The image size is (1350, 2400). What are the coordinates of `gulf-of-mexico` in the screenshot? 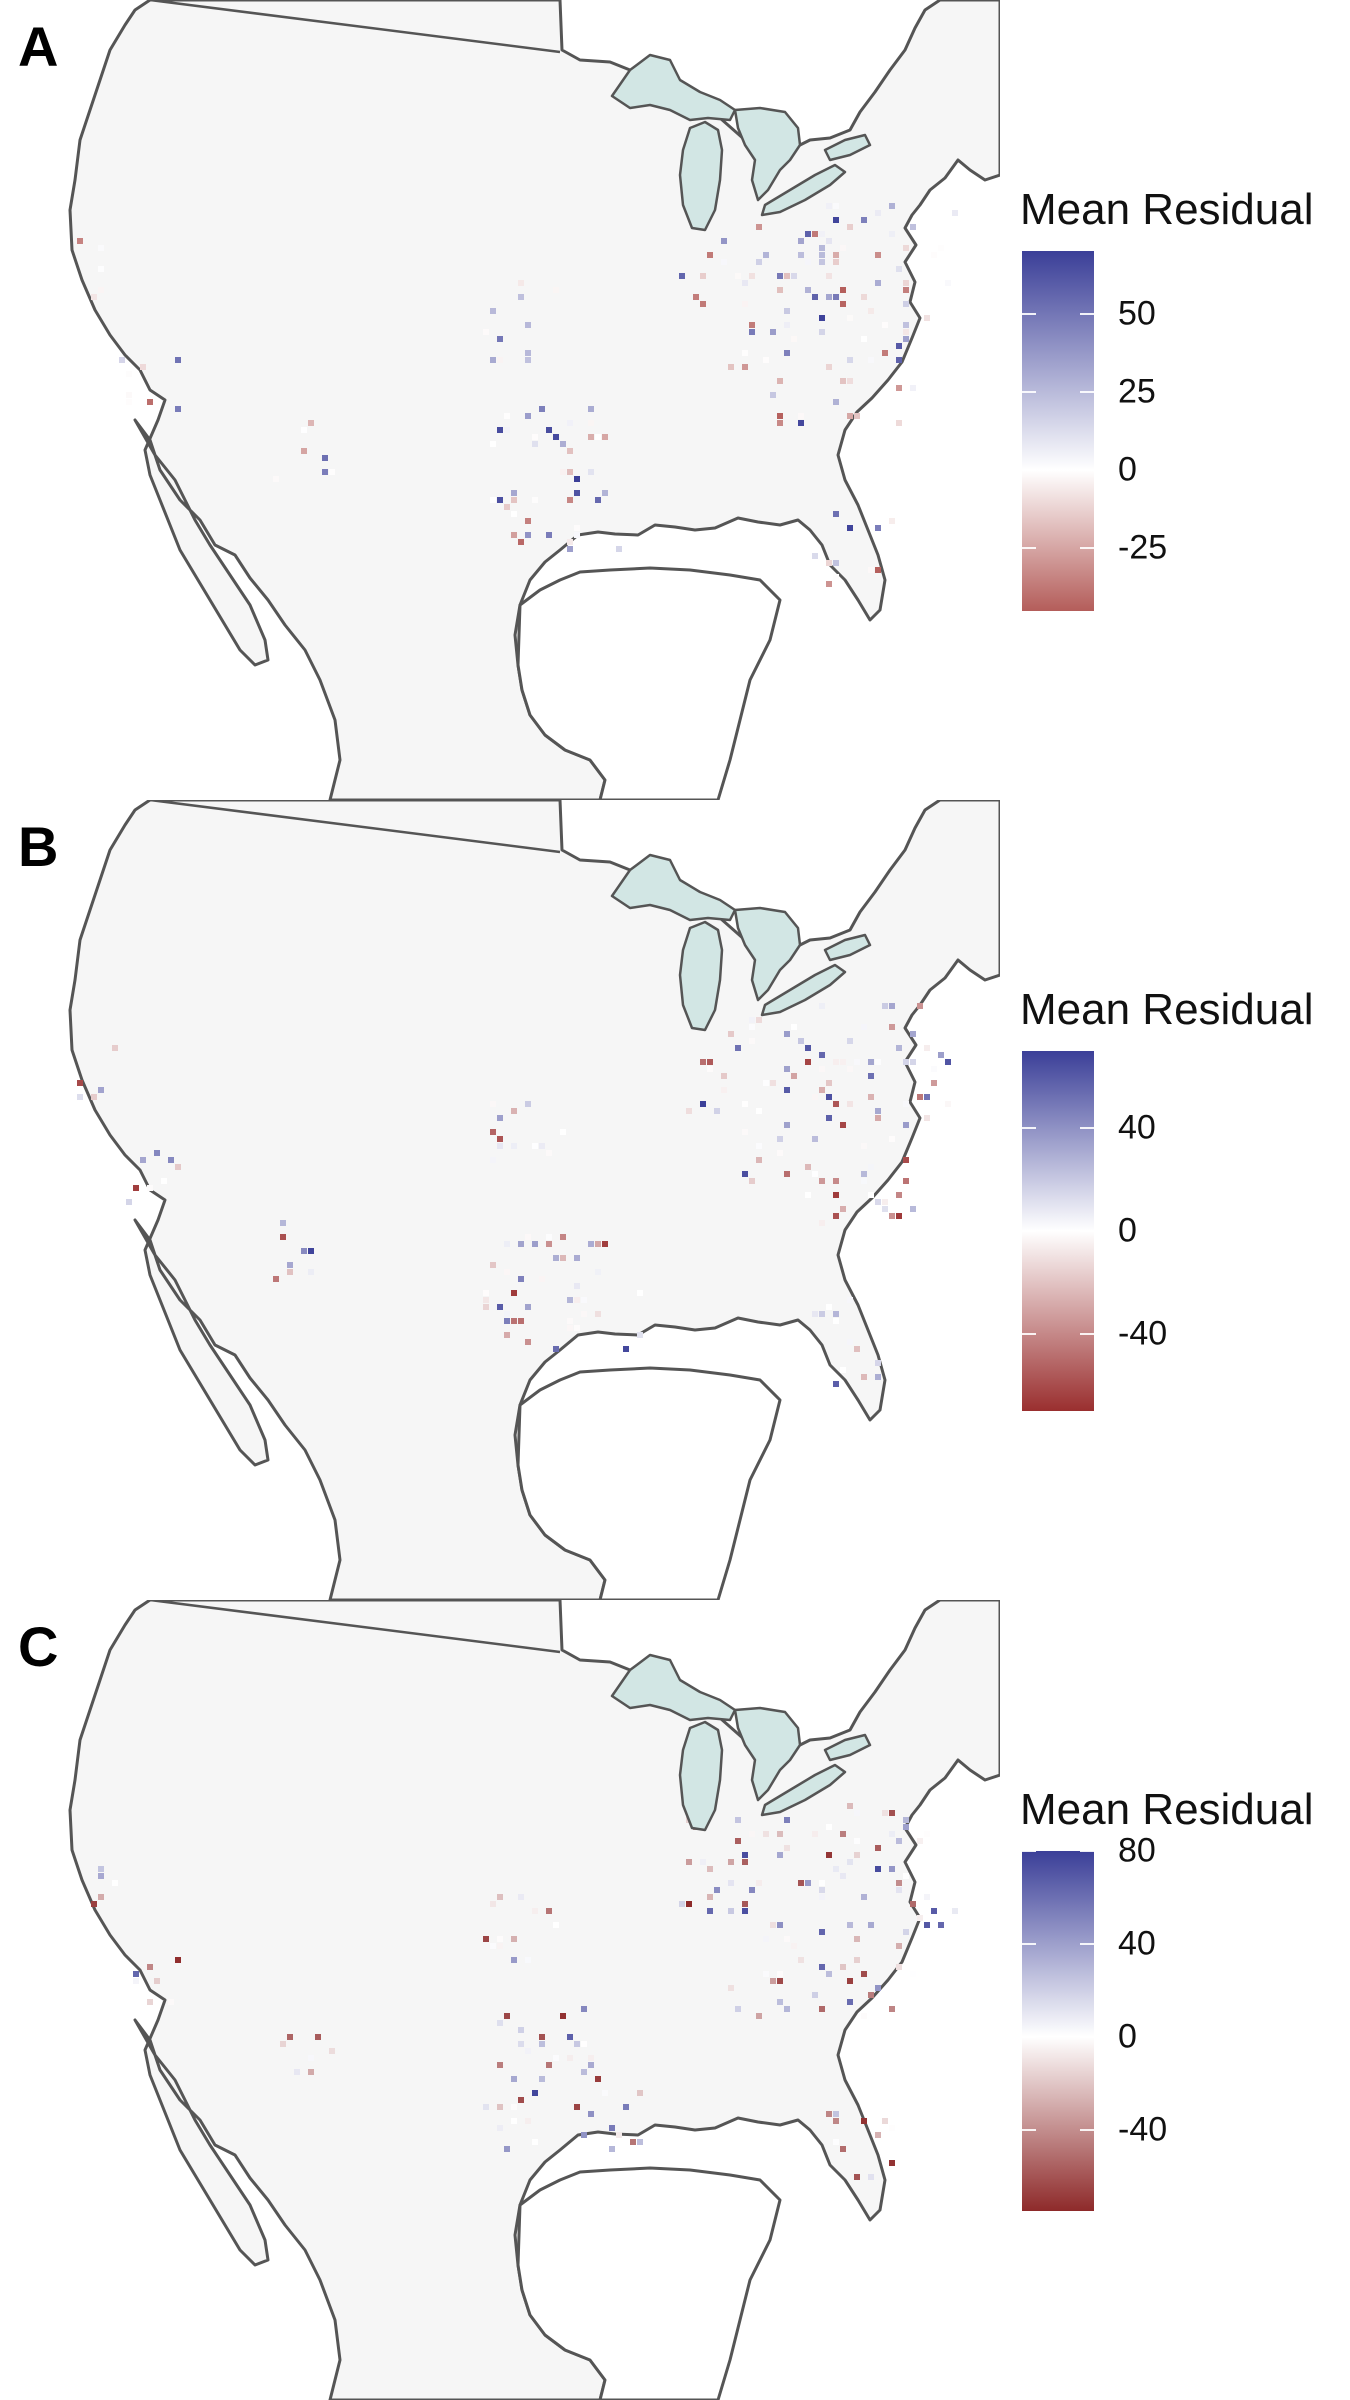 It's located at (649, 2283).